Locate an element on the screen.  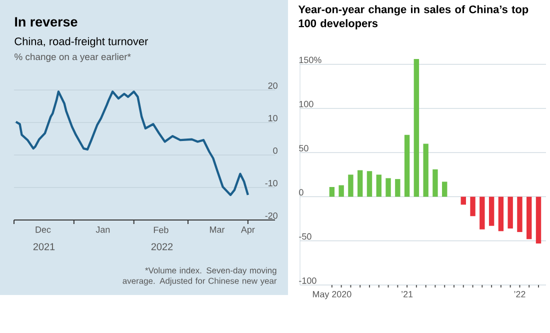
y-axis-title: % change on a year earlier* is located at coordinates (72, 57).